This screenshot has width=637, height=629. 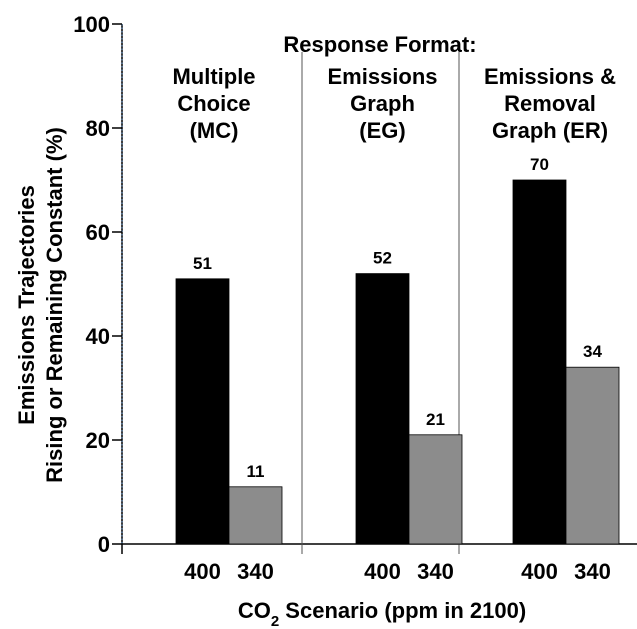 I want to click on y-tick-label: 60, so click(x=98, y=232).